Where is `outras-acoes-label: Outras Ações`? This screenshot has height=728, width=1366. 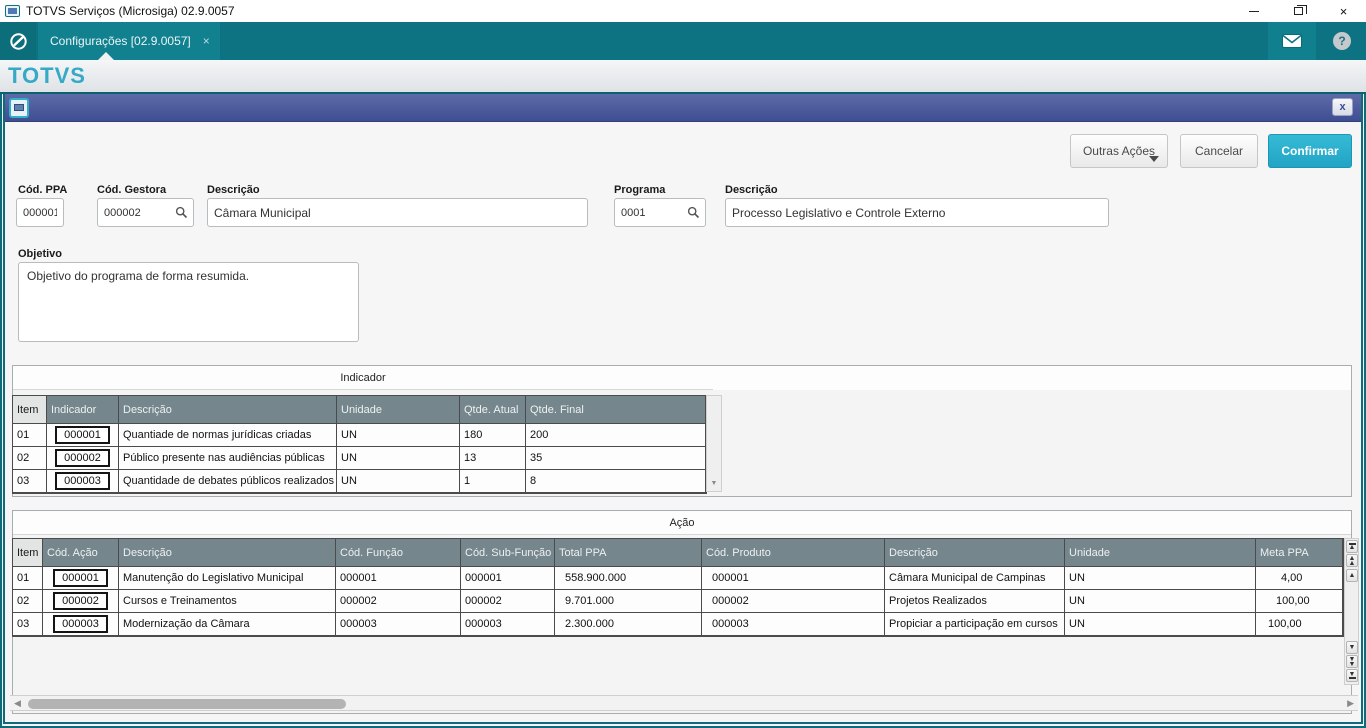 outras-acoes-label: Outras Ações is located at coordinates (1119, 151).